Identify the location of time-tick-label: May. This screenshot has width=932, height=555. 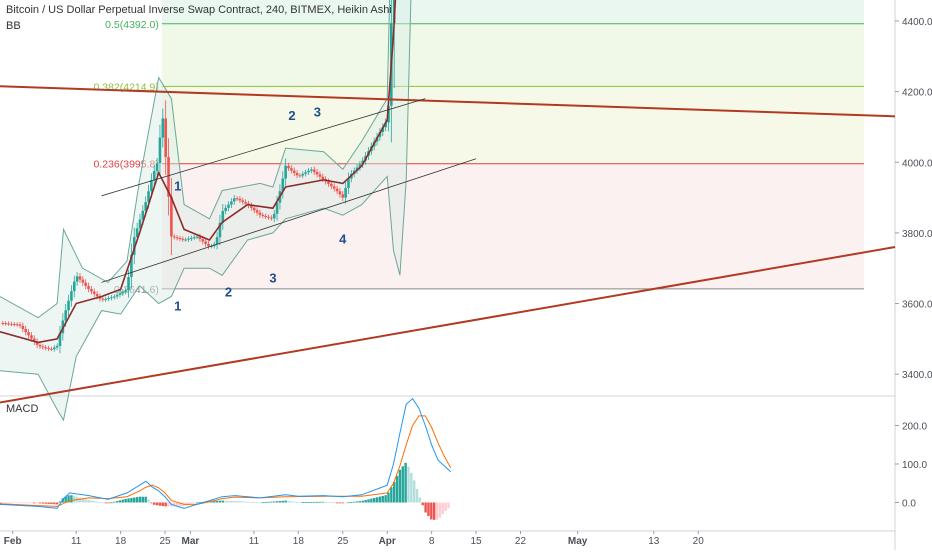
(578, 541).